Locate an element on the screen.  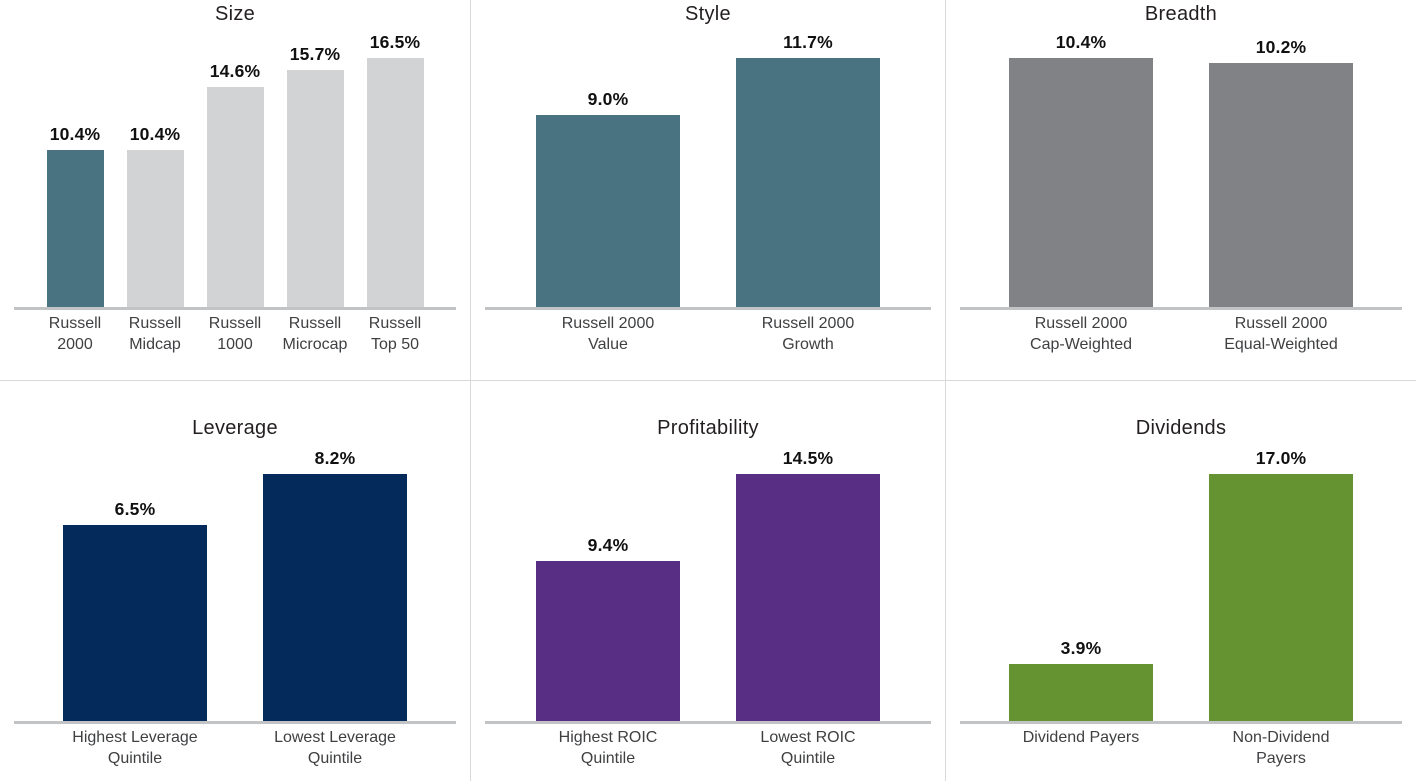
bar-column: 16.5% Russell Top 50 is located at coordinates (395, 192).